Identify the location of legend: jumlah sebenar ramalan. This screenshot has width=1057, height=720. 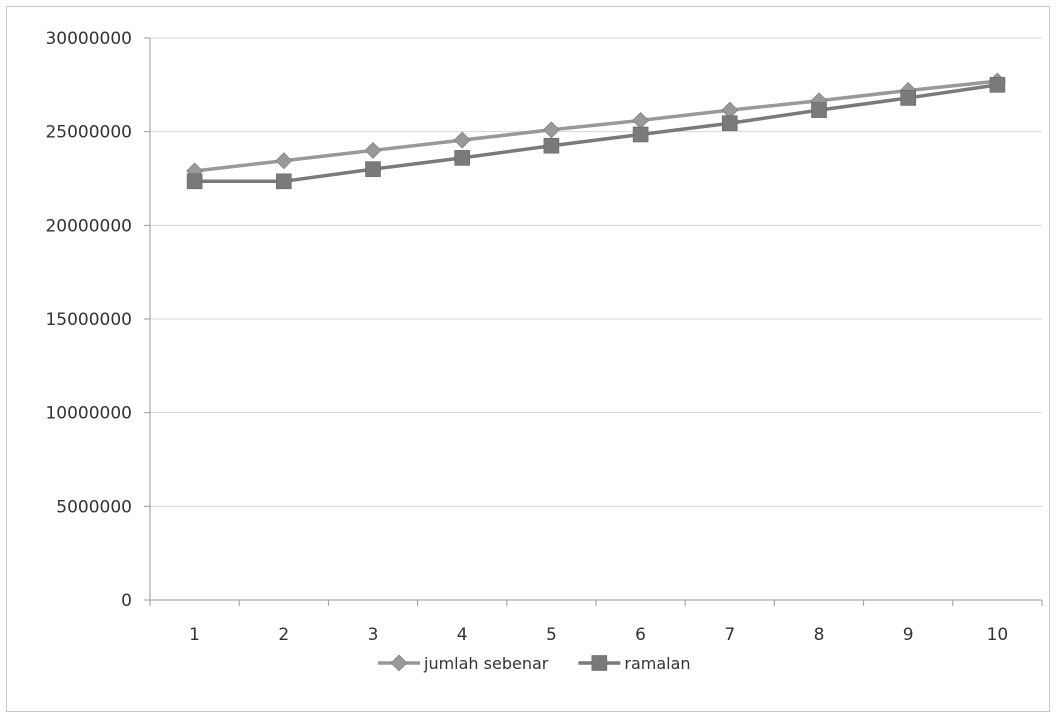
(534, 663).